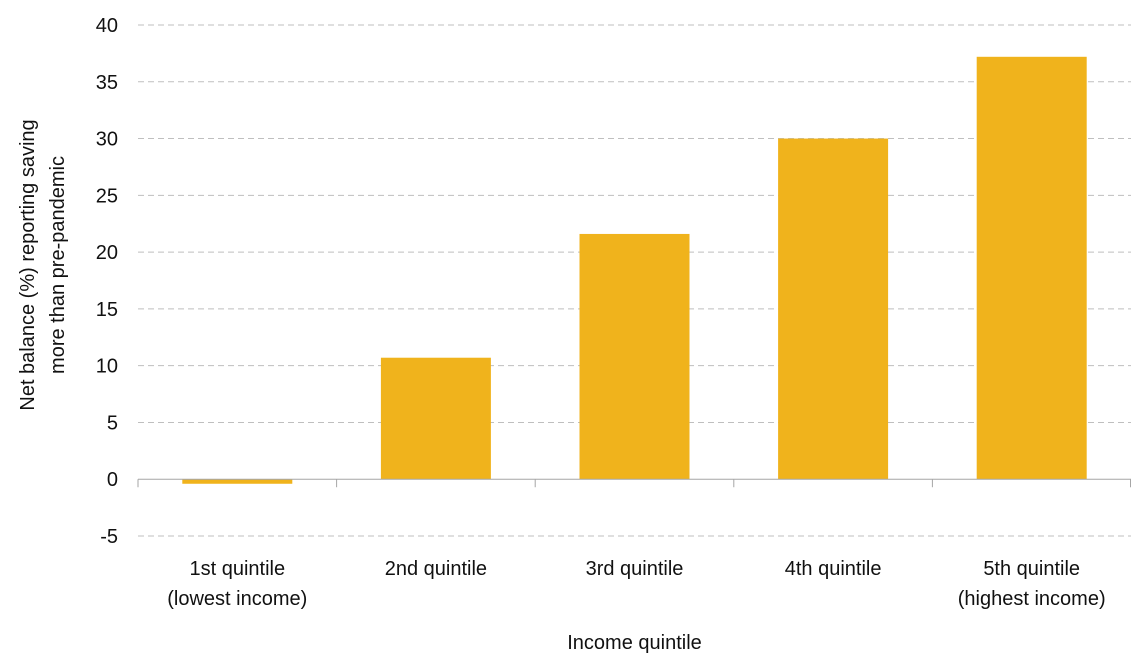 The width and height of the screenshot is (1131, 656). I want to click on x-tick-label: 2nd quintile, so click(436, 569).